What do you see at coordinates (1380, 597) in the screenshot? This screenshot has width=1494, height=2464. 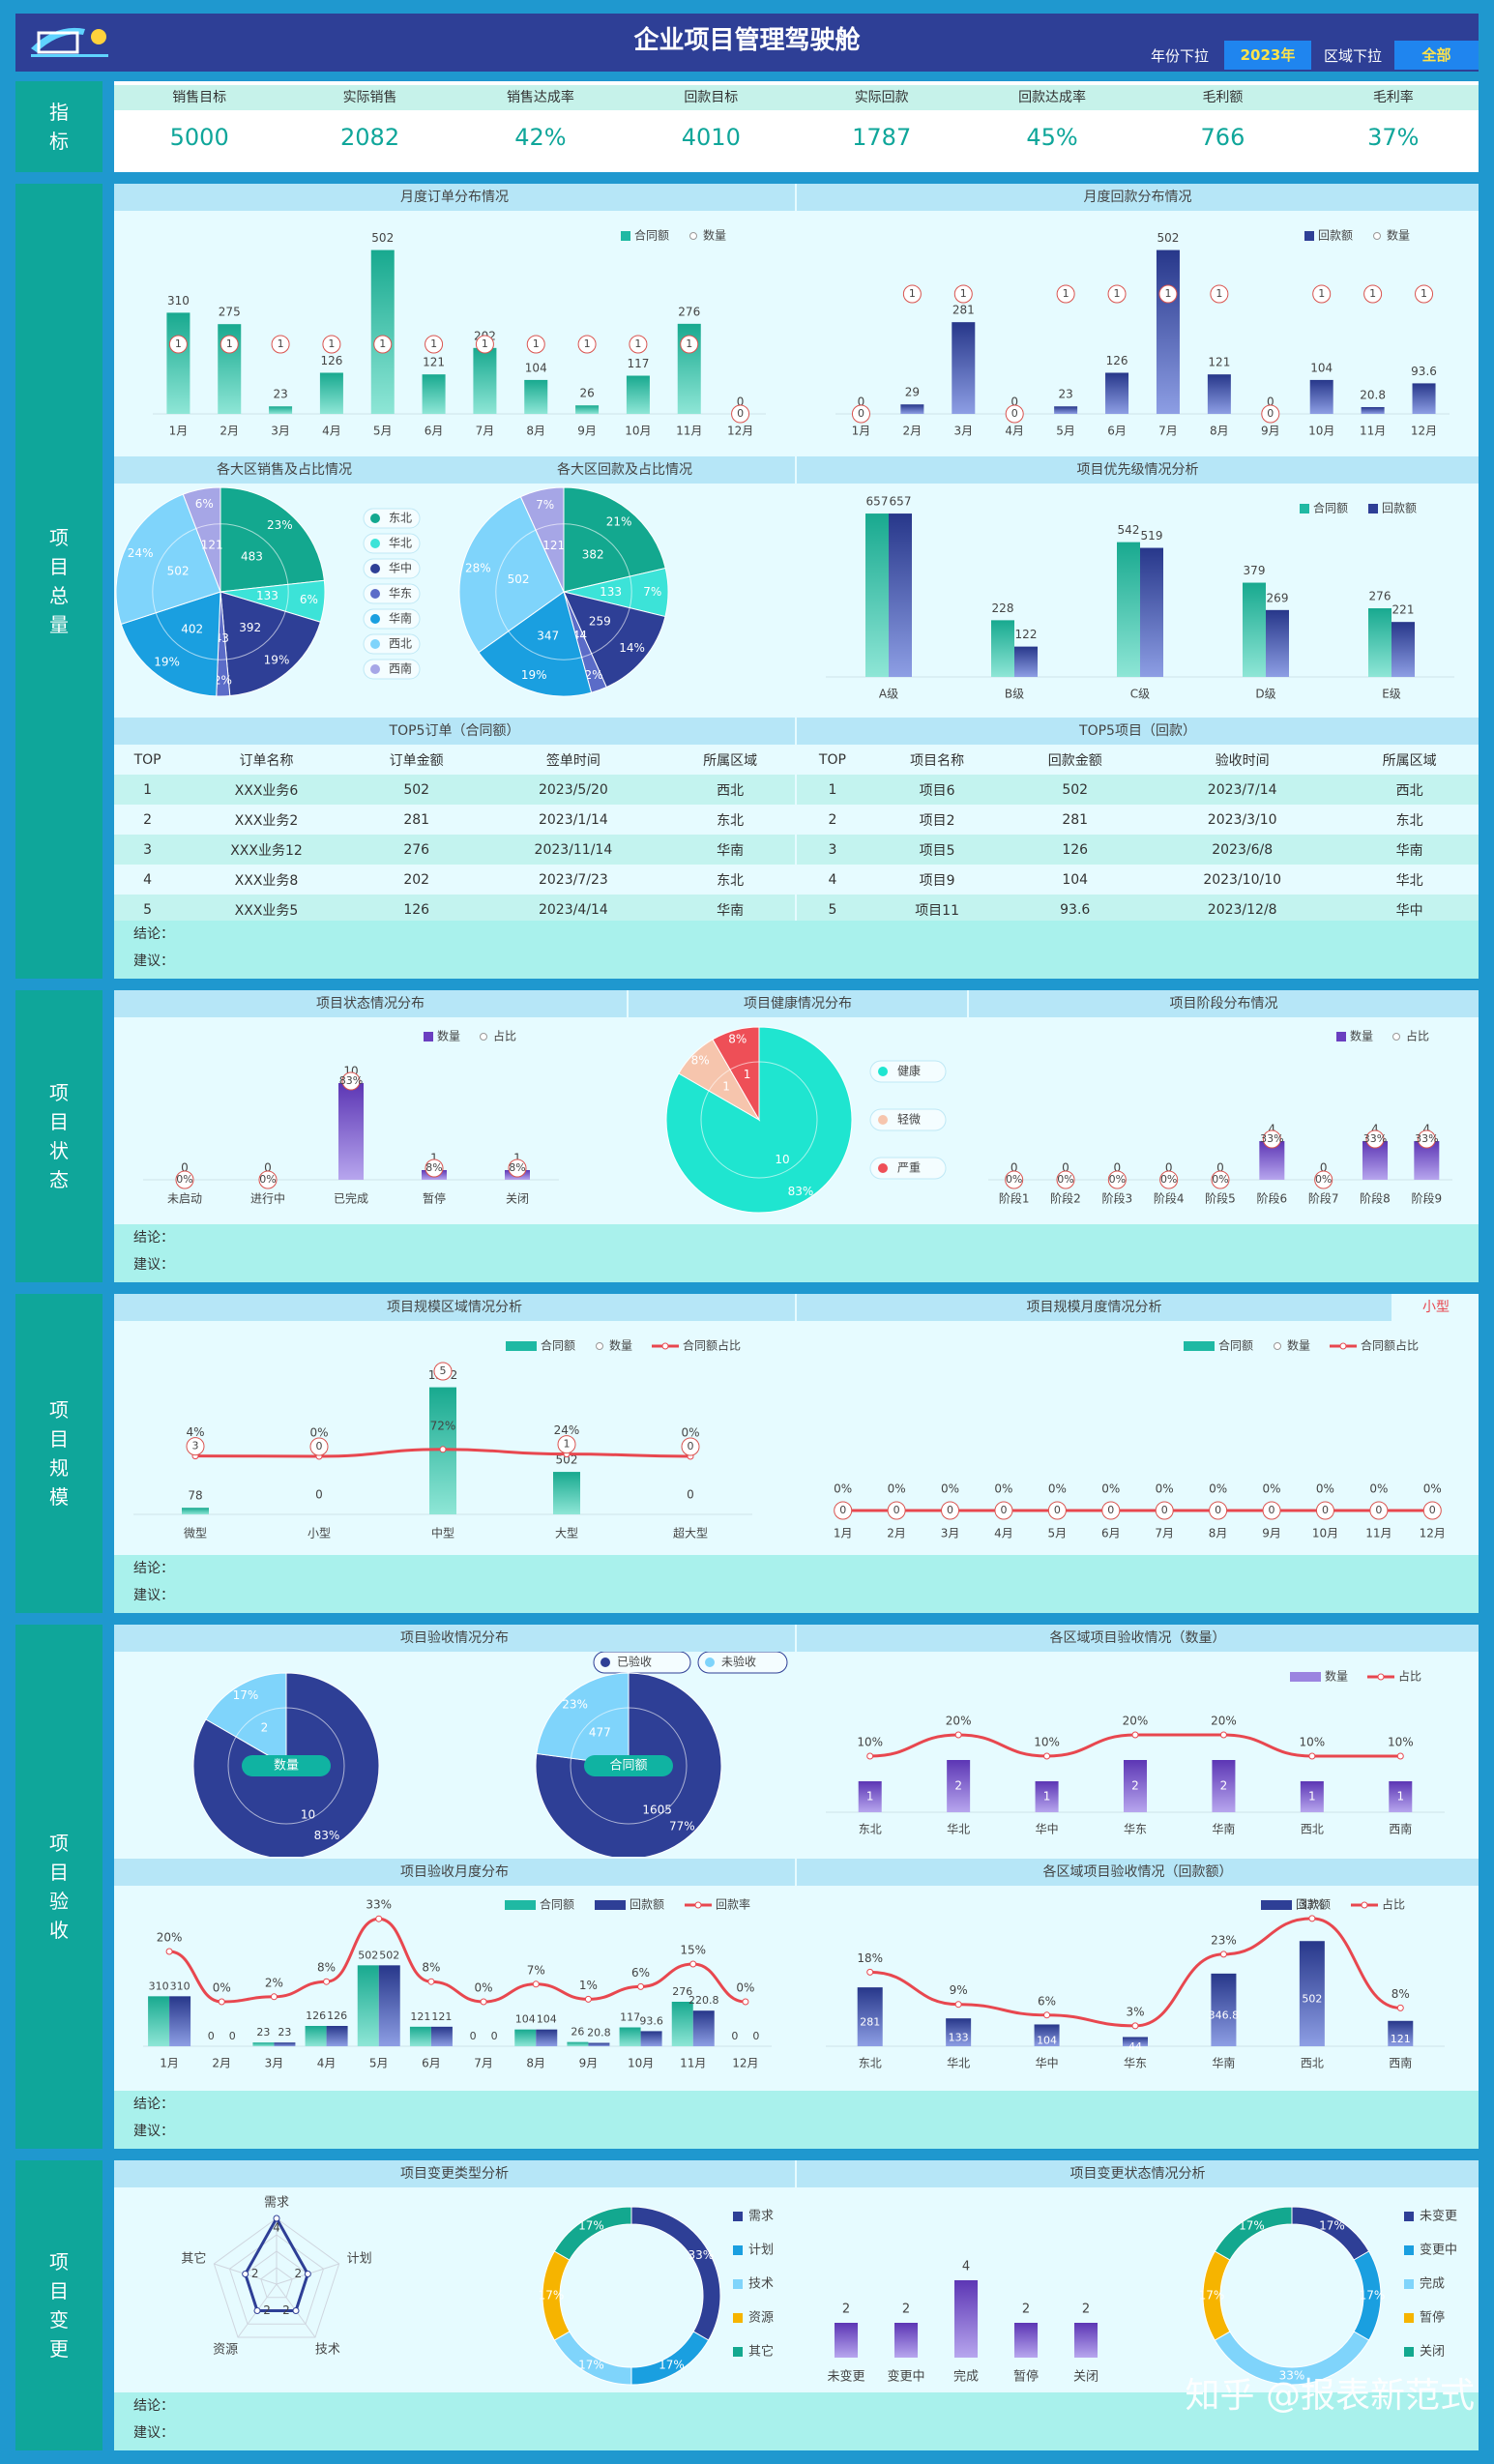 I see `bar-value-label: 276` at bounding box center [1380, 597].